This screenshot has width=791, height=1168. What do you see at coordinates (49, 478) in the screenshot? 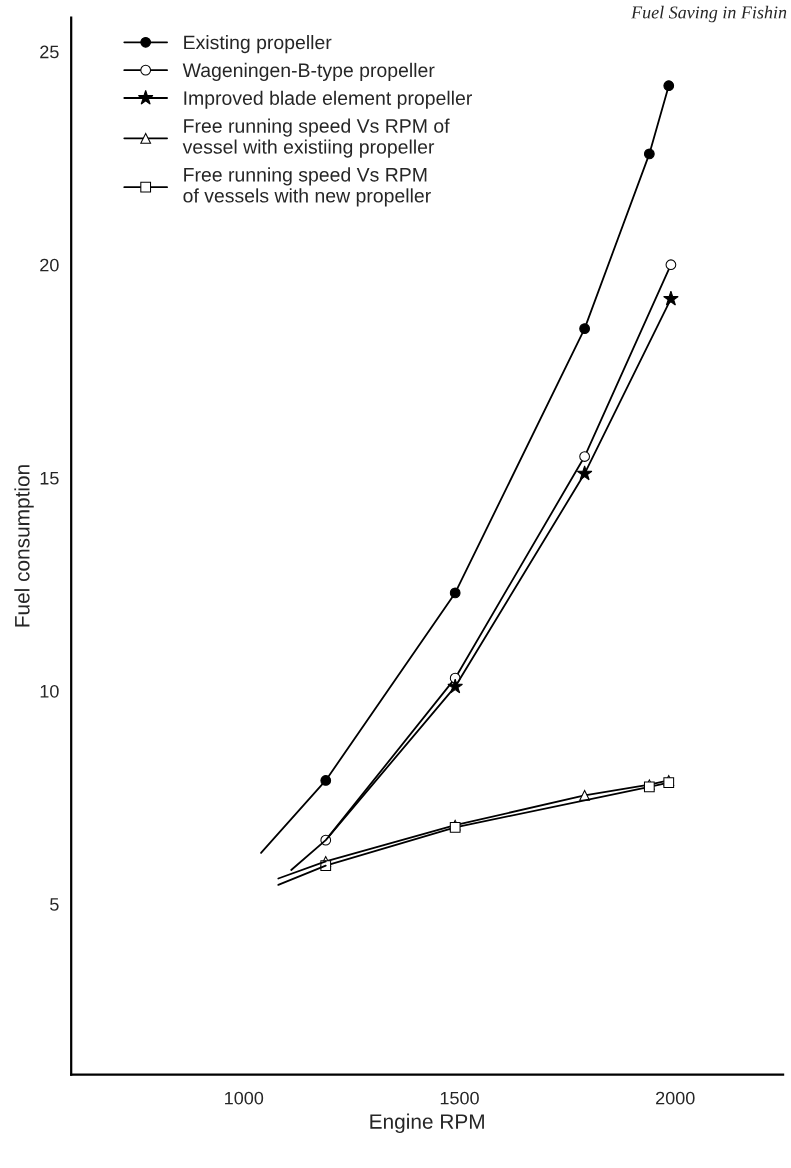
I see `y-tick-label: 15` at bounding box center [49, 478].